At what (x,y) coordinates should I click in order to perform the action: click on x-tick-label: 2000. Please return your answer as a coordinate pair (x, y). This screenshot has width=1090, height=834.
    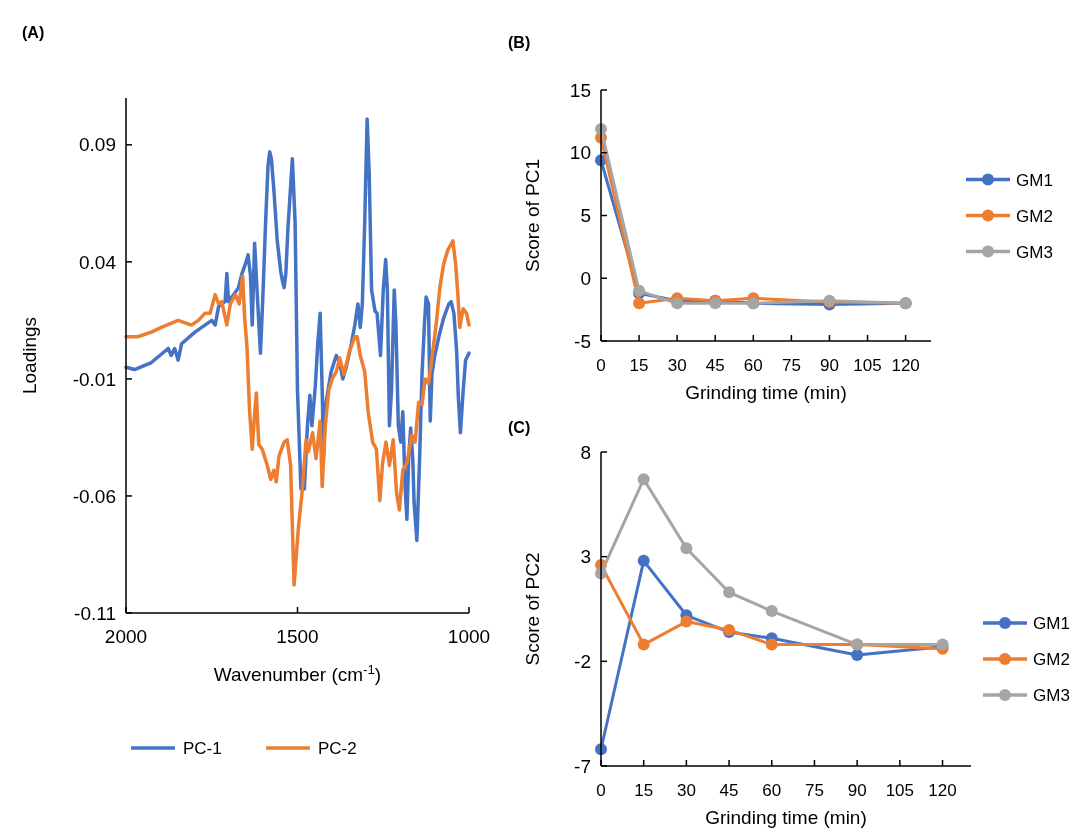
    Looking at the image, I should click on (126, 636).